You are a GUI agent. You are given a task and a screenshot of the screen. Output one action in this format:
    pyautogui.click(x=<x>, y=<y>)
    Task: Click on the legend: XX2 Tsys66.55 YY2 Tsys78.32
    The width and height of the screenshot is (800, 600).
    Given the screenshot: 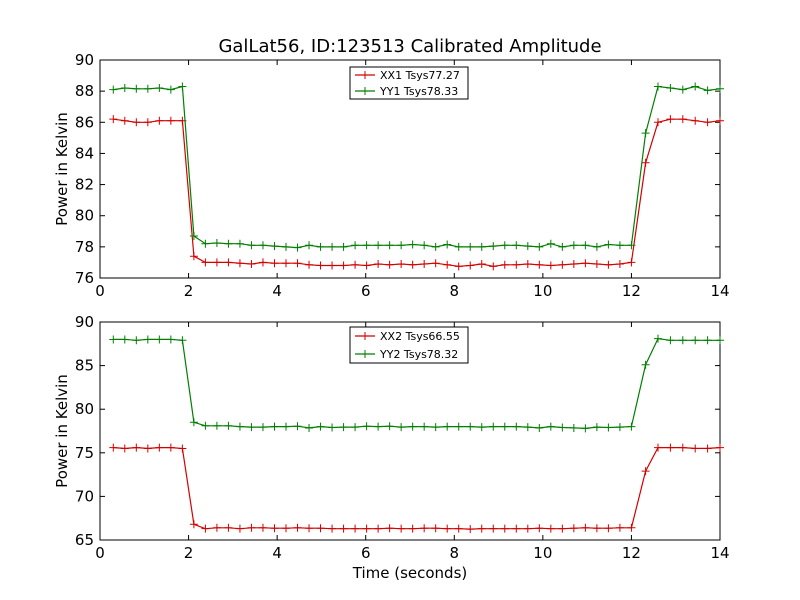 What is the action you would take?
    pyautogui.click(x=409, y=345)
    